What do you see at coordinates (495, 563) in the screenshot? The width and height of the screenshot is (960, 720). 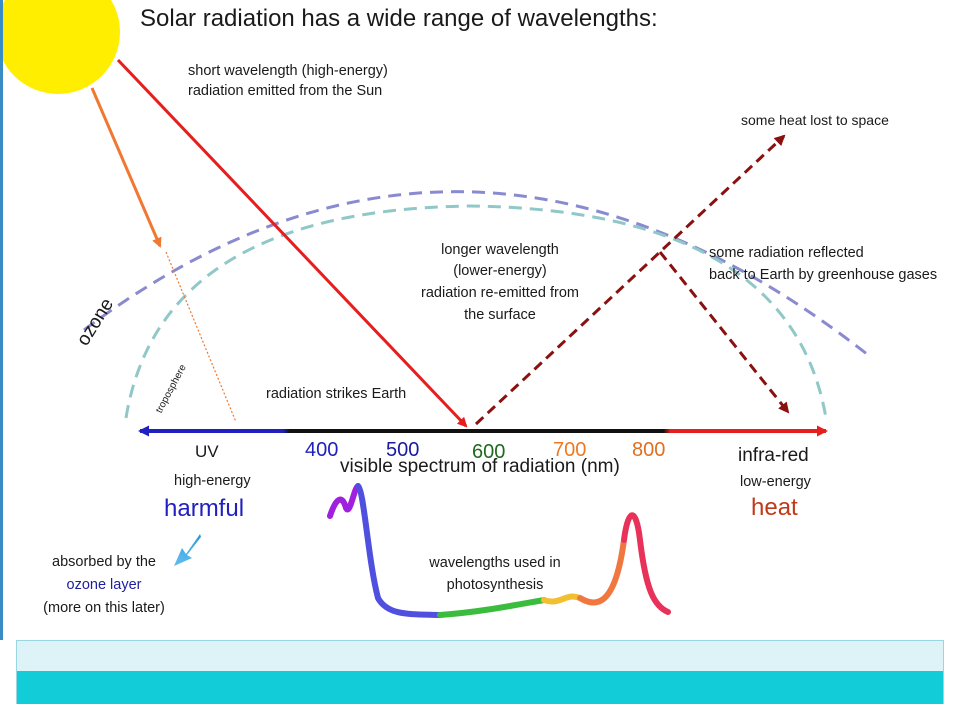 I see `label-wavelengths-used: wavelengths used in` at bounding box center [495, 563].